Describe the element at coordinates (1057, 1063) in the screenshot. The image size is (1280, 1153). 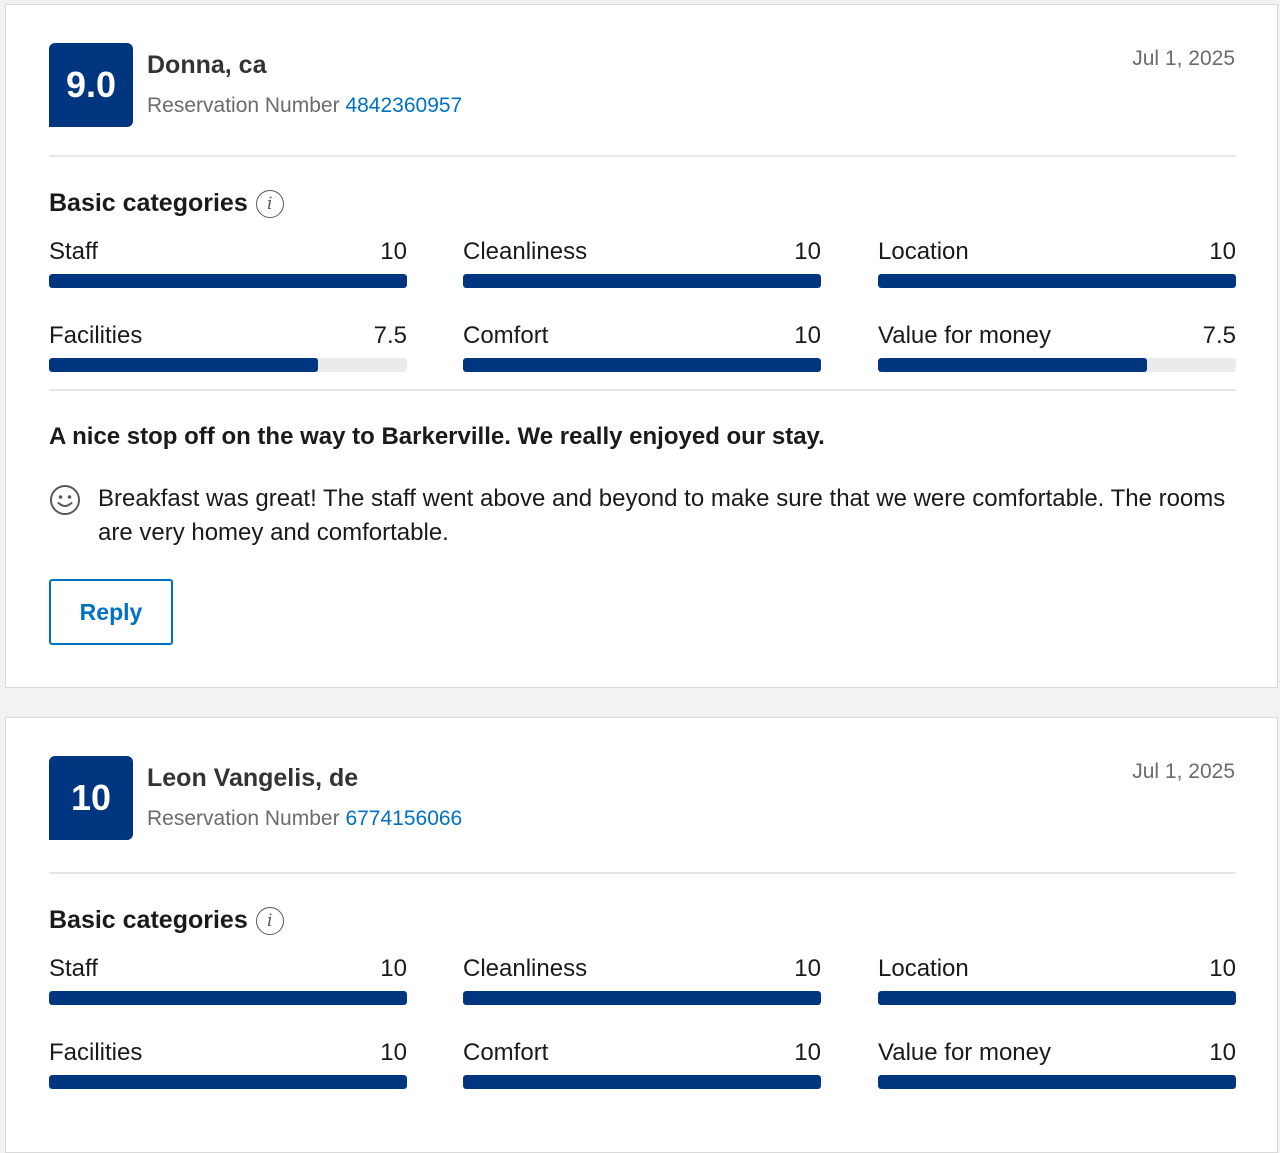
I see `category-value-for-money: Value for money 10` at that location.